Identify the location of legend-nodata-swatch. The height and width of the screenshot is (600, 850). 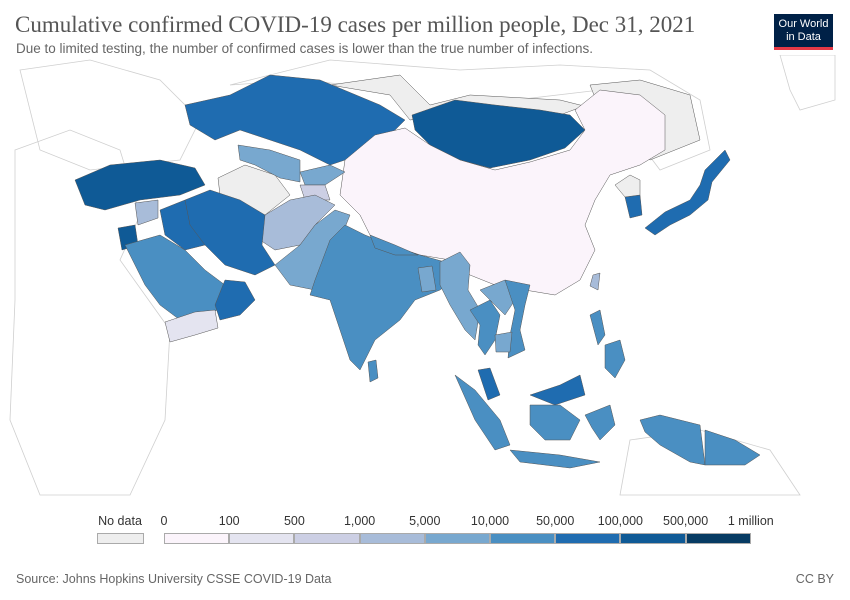
(120, 538).